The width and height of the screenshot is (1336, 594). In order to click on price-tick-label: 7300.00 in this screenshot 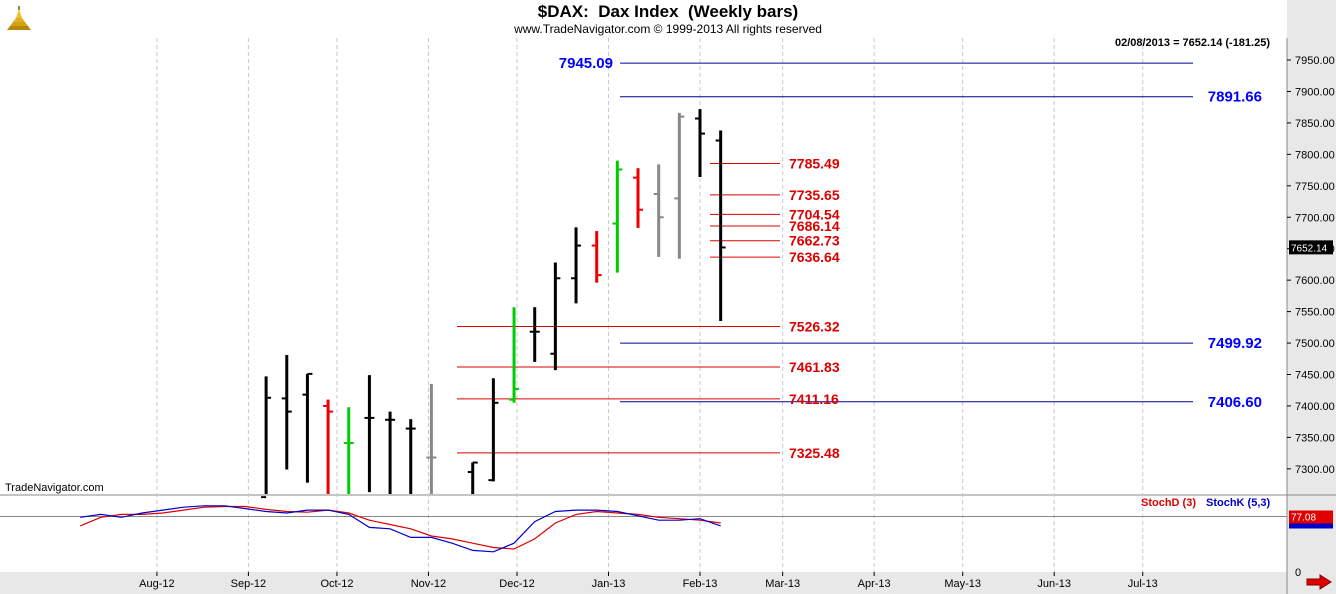, I will do `click(1315, 470)`.